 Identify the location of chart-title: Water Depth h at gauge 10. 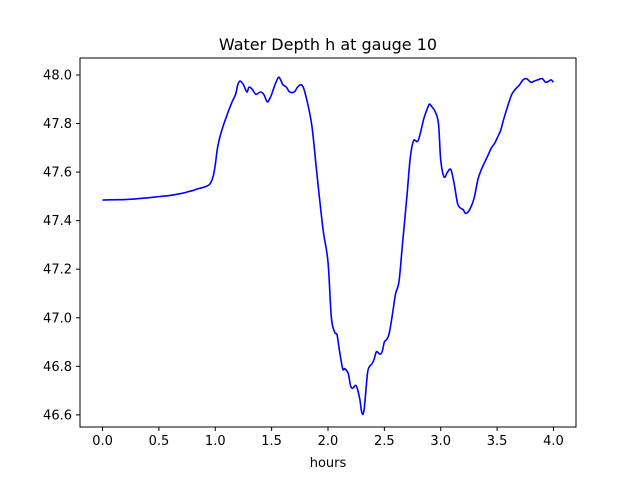
(328, 44).